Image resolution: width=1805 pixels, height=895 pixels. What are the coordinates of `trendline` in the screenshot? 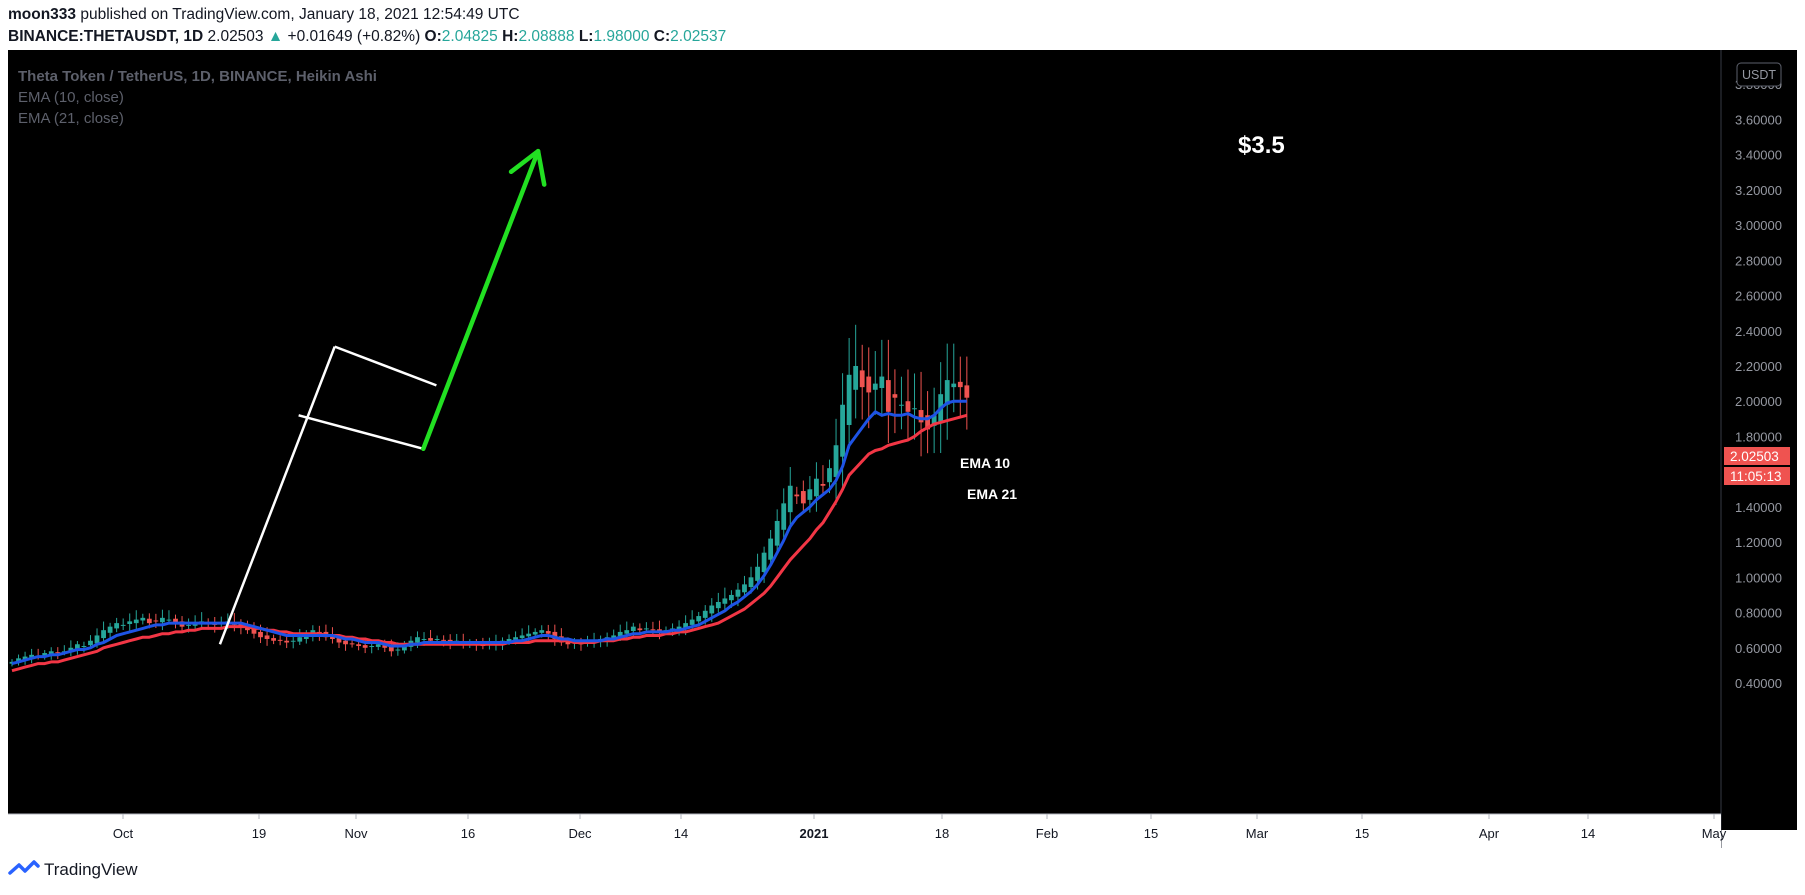 It's located at (385, 366).